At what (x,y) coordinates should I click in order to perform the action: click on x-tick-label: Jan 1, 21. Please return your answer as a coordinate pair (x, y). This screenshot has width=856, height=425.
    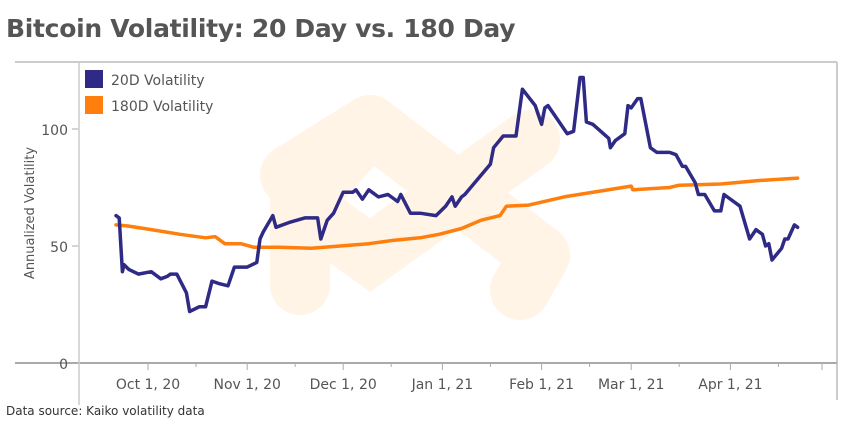
    Looking at the image, I should click on (442, 385).